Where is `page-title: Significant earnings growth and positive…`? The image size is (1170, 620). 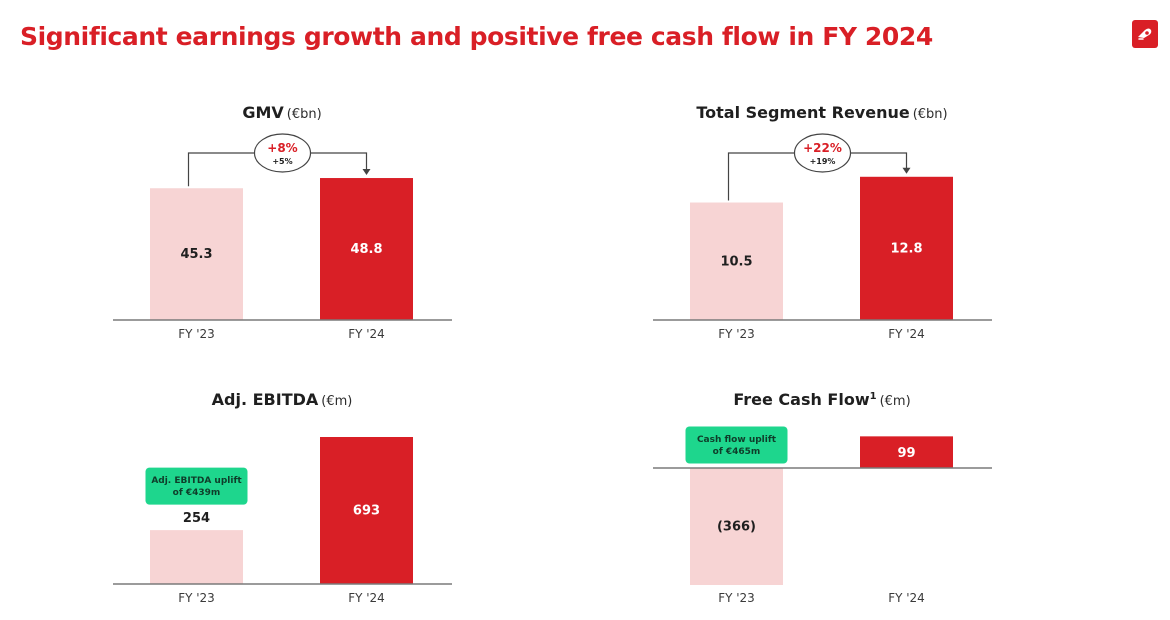
page-title: Significant earnings growth and positive… is located at coordinates (476, 36).